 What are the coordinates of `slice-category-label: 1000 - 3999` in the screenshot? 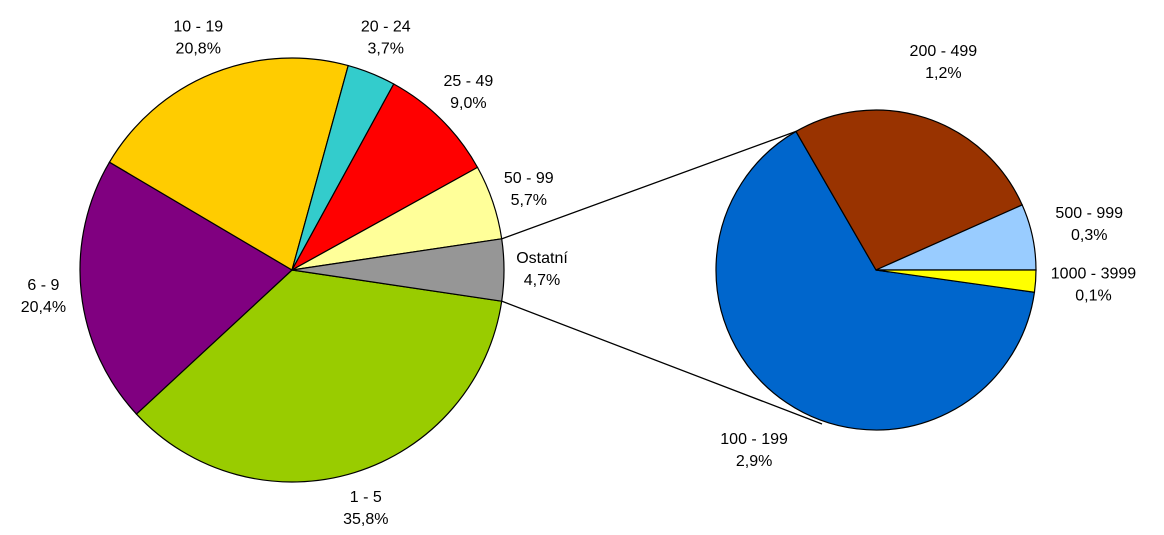 It's located at (1094, 273).